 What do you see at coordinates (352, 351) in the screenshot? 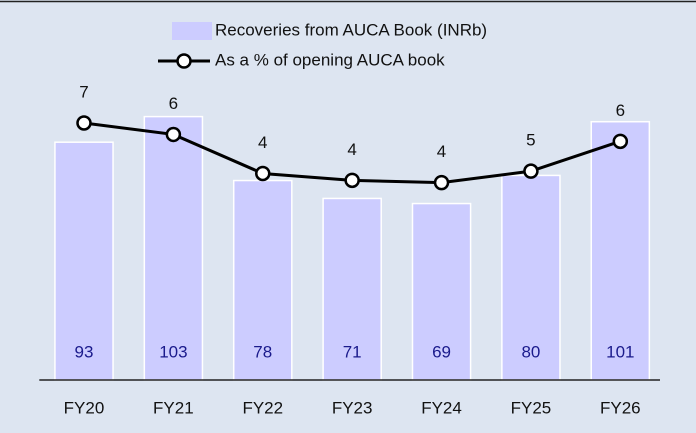
I see `bar-value-label: 71` at bounding box center [352, 351].